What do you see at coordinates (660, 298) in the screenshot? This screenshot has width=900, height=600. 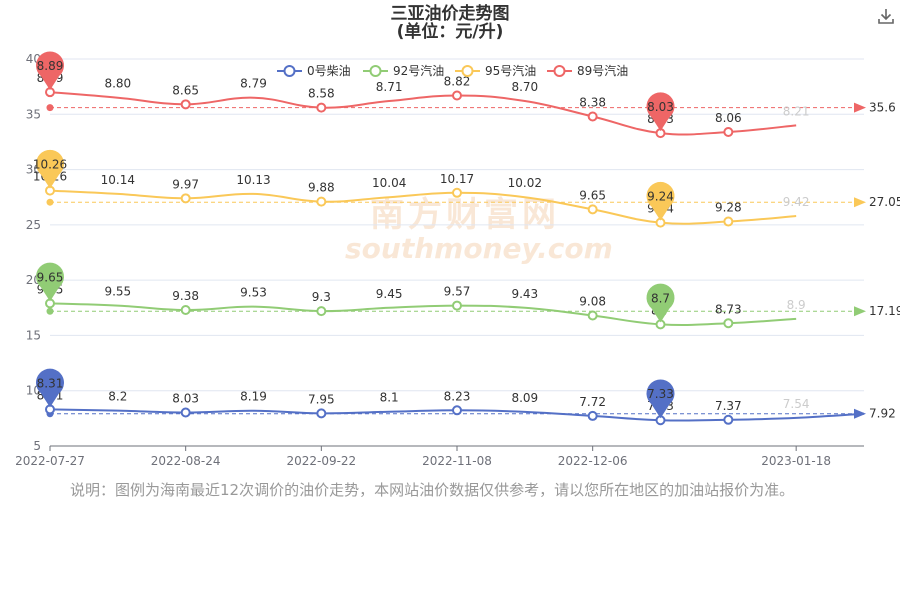 I see `series-1-min-pin-label: 8.7` at bounding box center [660, 298].